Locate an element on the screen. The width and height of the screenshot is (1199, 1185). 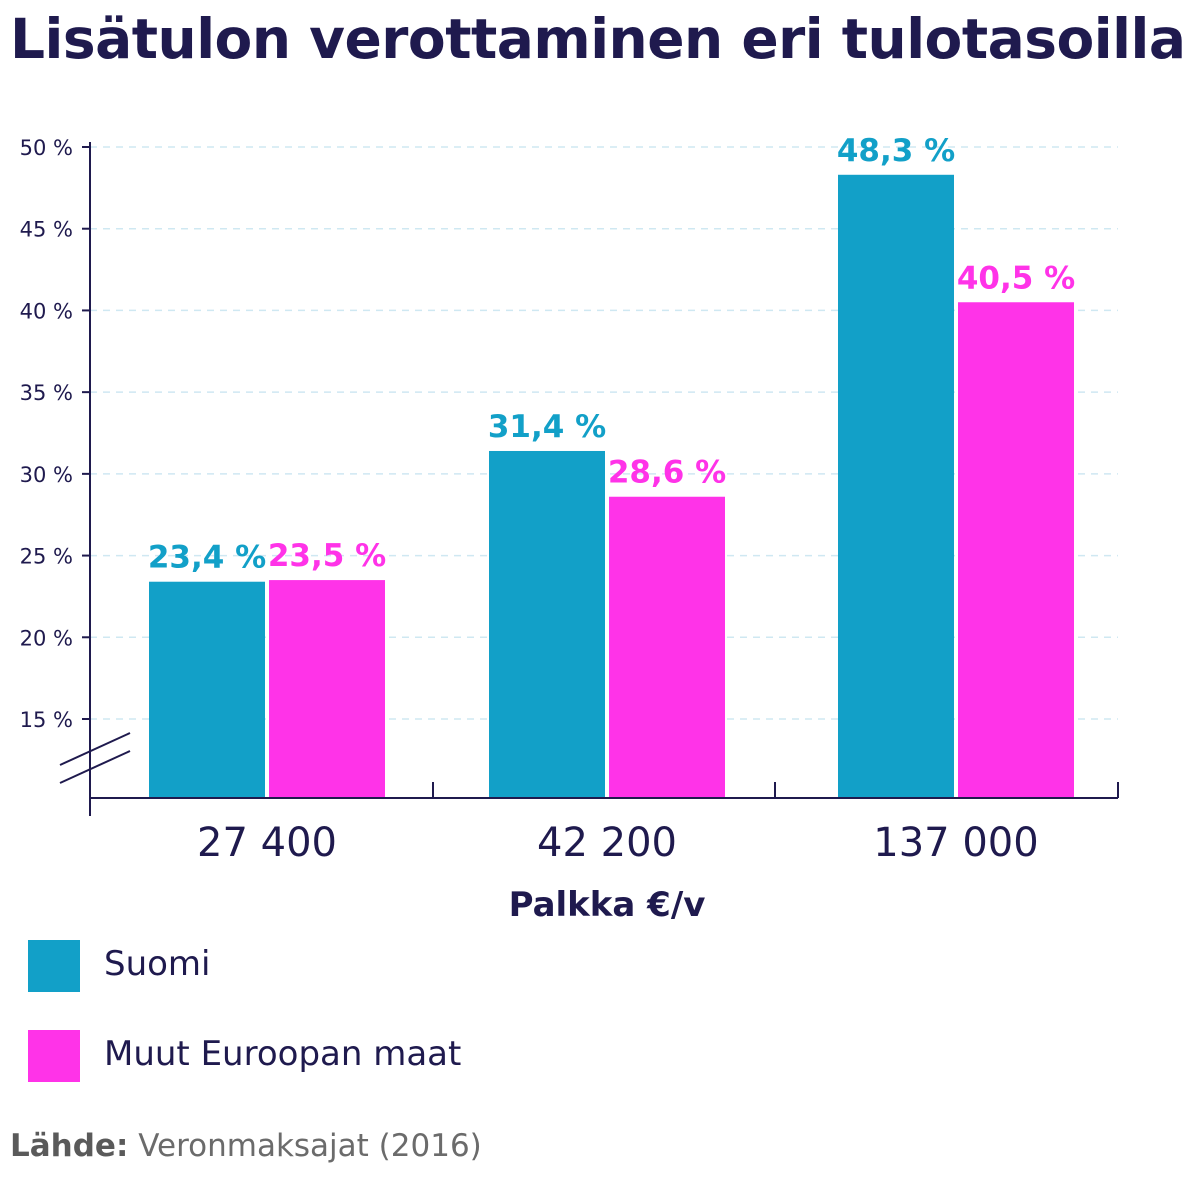
x-tick-label: 27 400 is located at coordinates (267, 843).